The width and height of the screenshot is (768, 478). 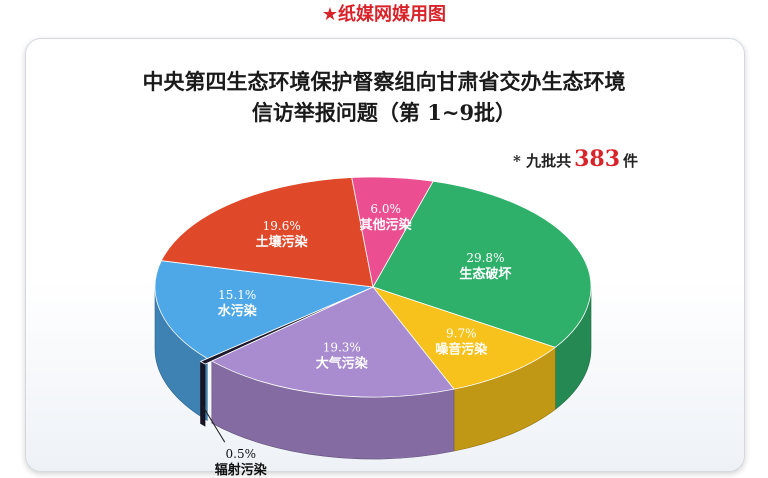 What do you see at coordinates (461, 350) in the screenshot?
I see `slice-name-label: 噪音污染` at bounding box center [461, 350].